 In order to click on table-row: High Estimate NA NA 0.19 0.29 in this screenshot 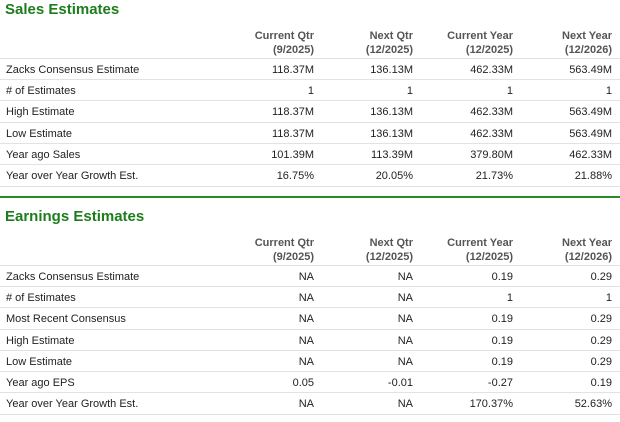, I will do `click(310, 339)`.